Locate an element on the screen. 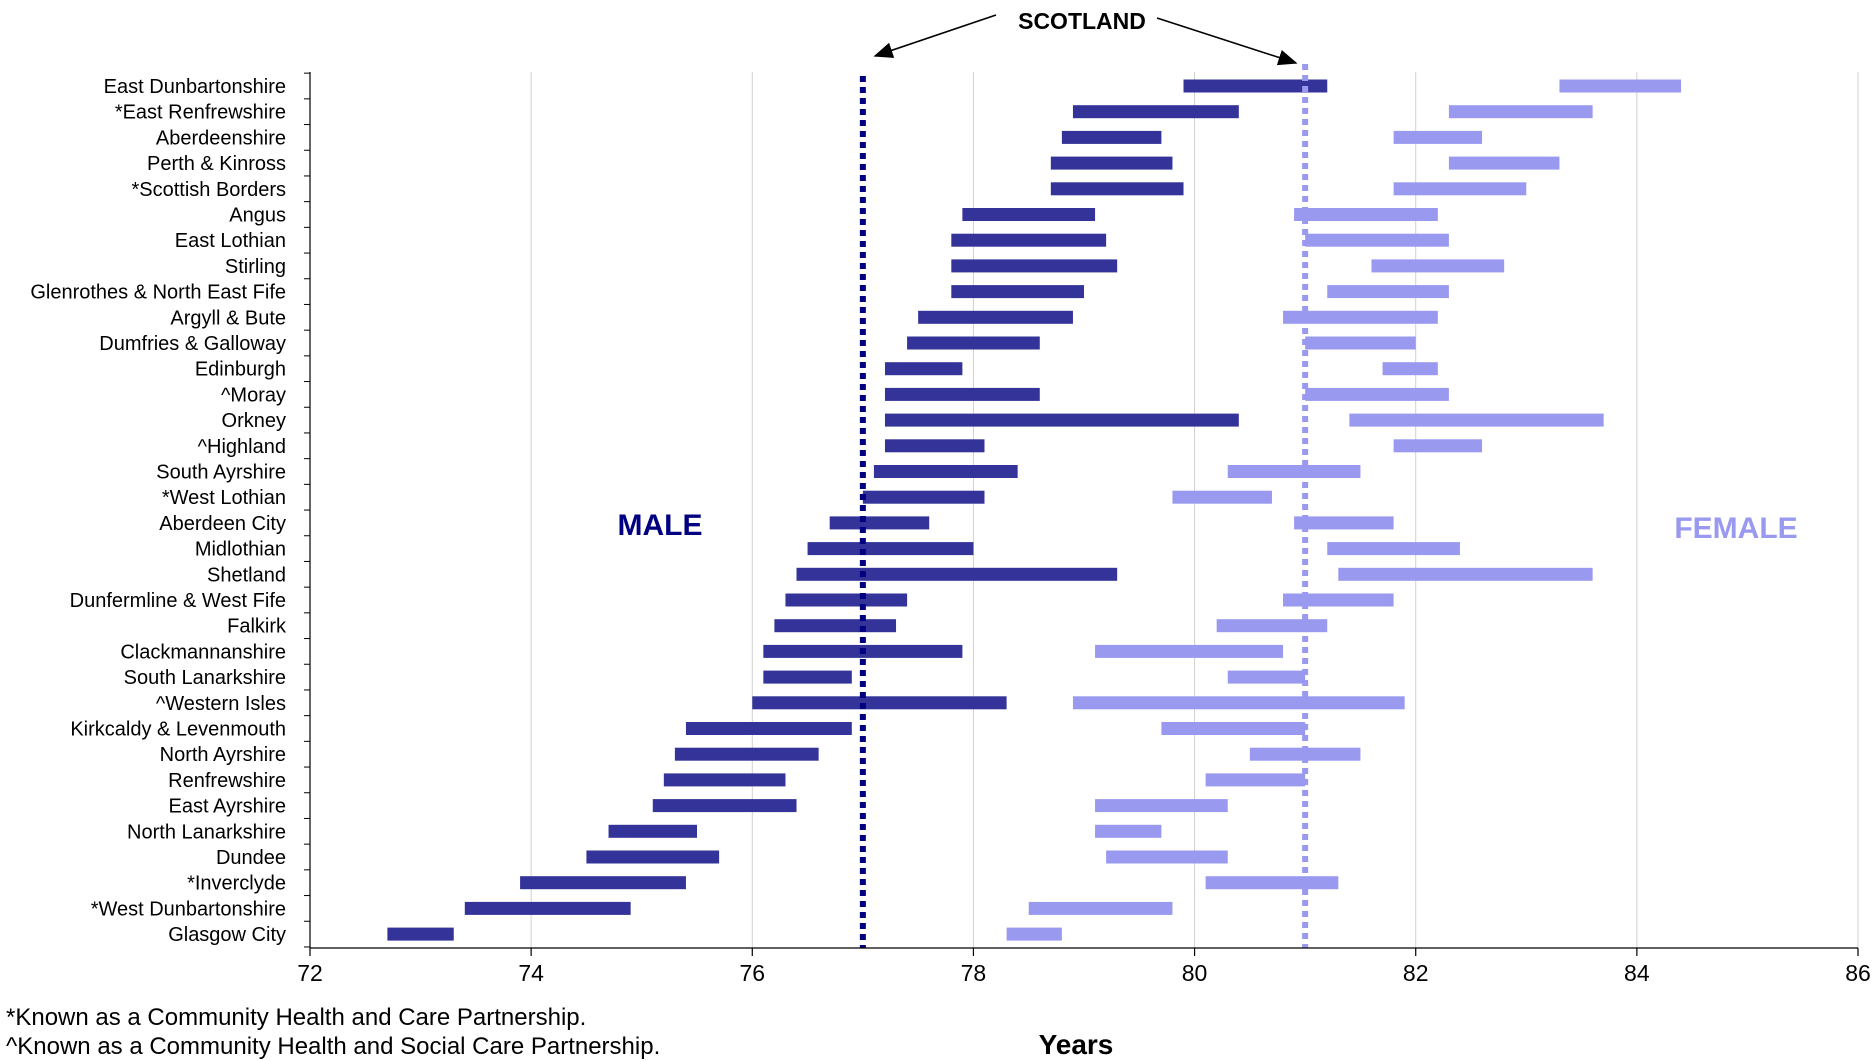  x-tick-label: 82 is located at coordinates (1416, 973).